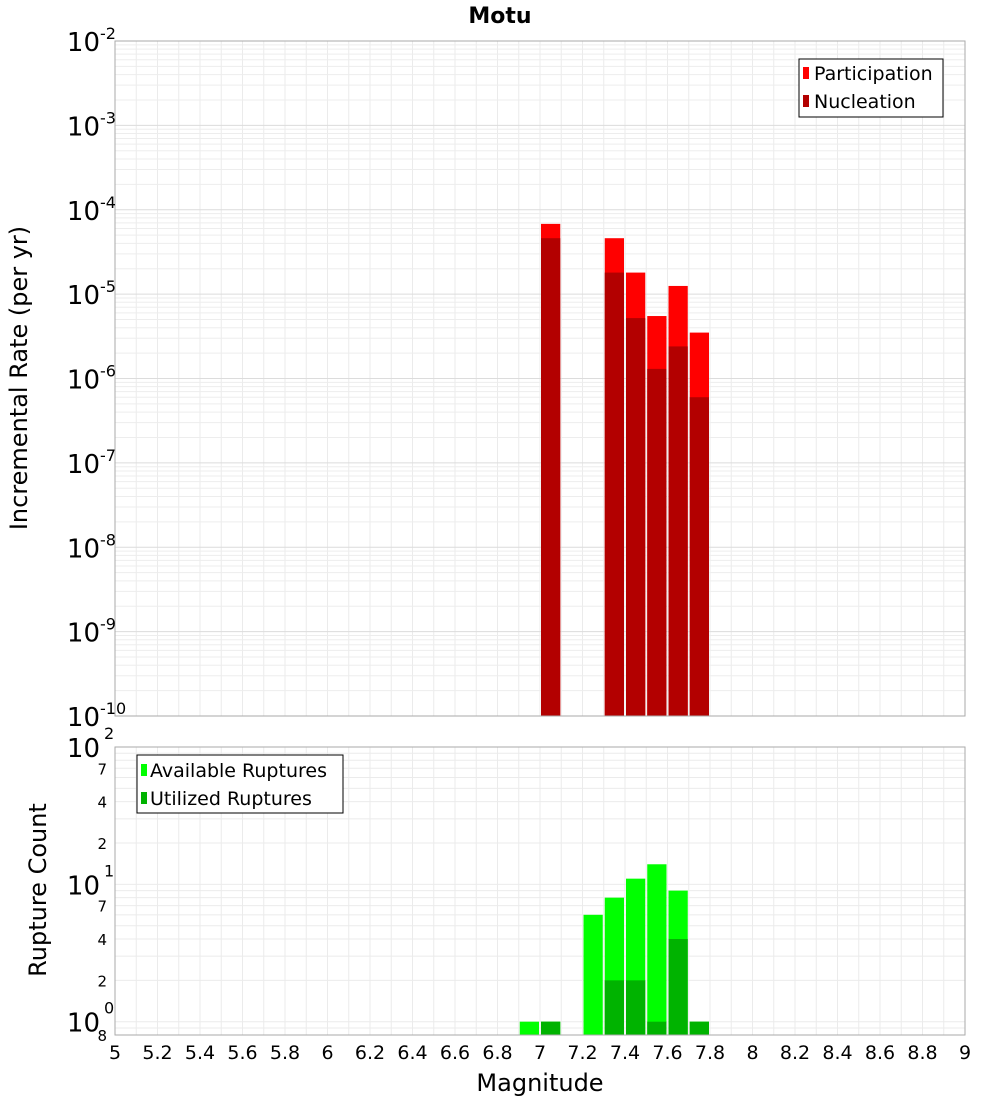 Image resolution: width=1000 pixels, height=1100 pixels. What do you see at coordinates (499, 16) in the screenshot?
I see `chart-title: Motu` at bounding box center [499, 16].